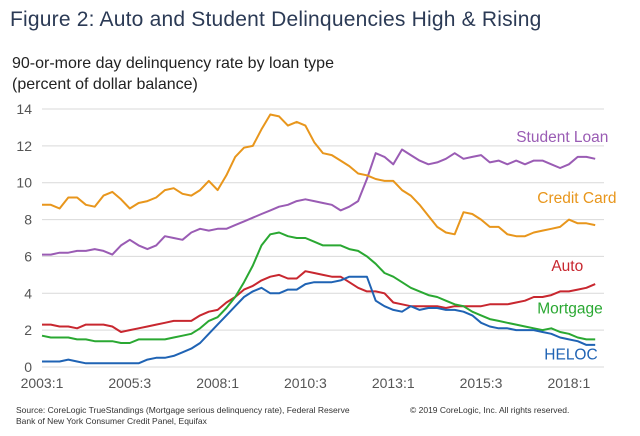 This screenshot has width=640, height=436. What do you see at coordinates (105, 84) in the screenshot?
I see `chart-subtitle-line2: (percent of dollar balance)` at bounding box center [105, 84].